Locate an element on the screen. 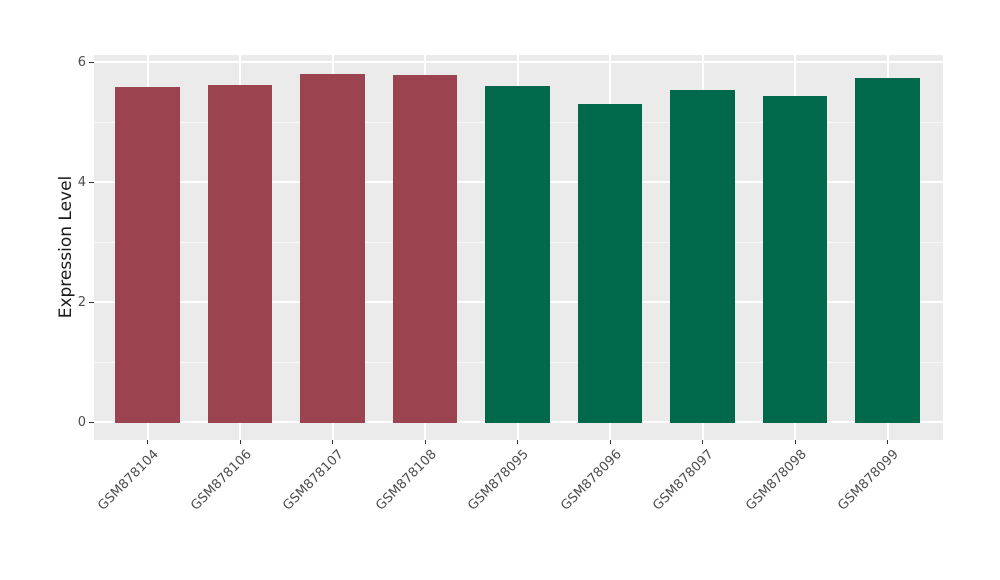  x-axis-tick-GSM878108 is located at coordinates (425, 442).